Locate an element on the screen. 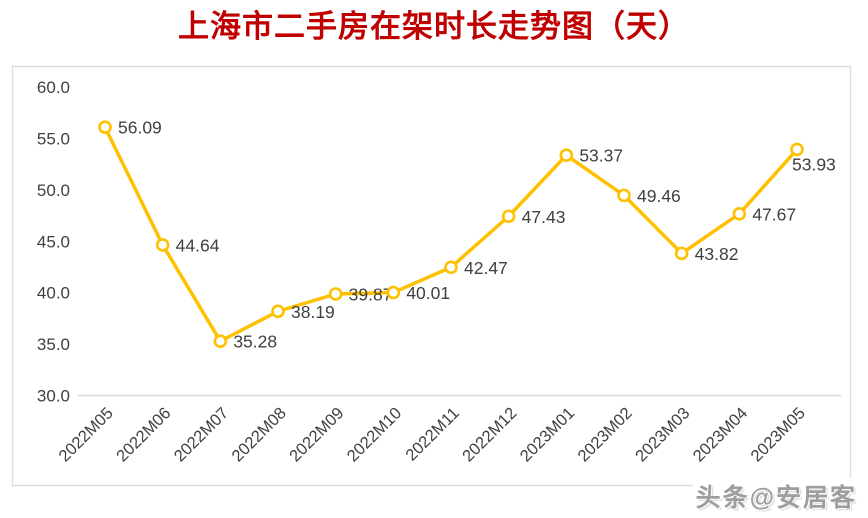 This screenshot has height=518, width=868. data-label: 47.43 is located at coordinates (544, 217).